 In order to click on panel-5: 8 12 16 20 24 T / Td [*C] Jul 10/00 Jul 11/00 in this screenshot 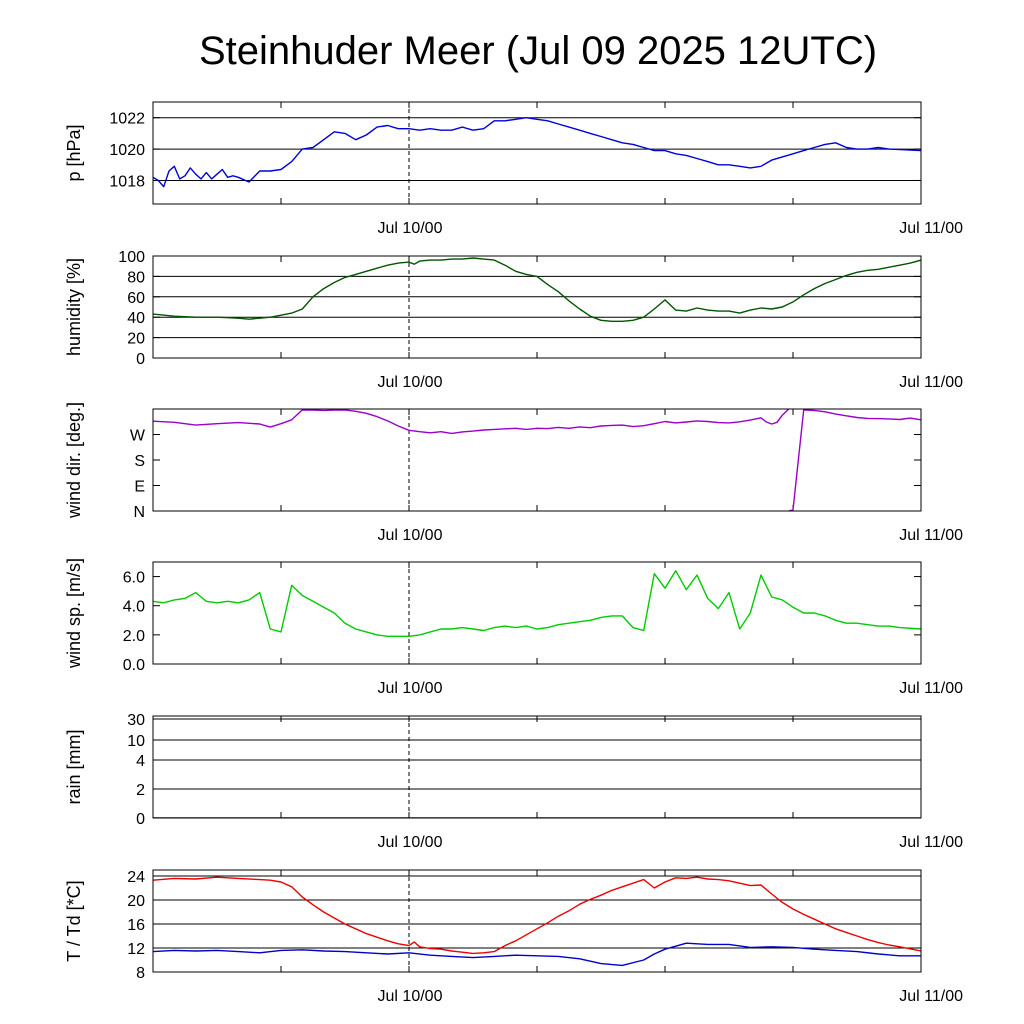, I will do `click(513, 937)`.